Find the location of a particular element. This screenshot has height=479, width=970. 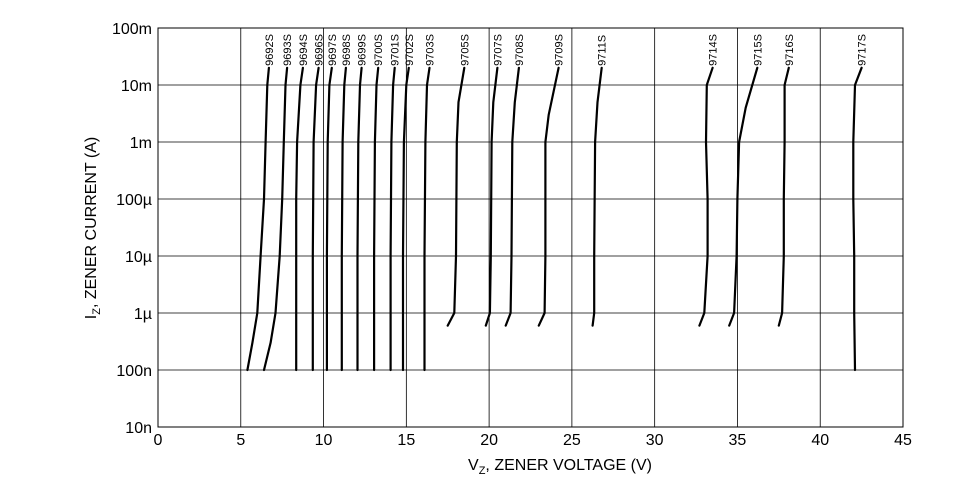

x-tick-label: 25 is located at coordinates (572, 440).